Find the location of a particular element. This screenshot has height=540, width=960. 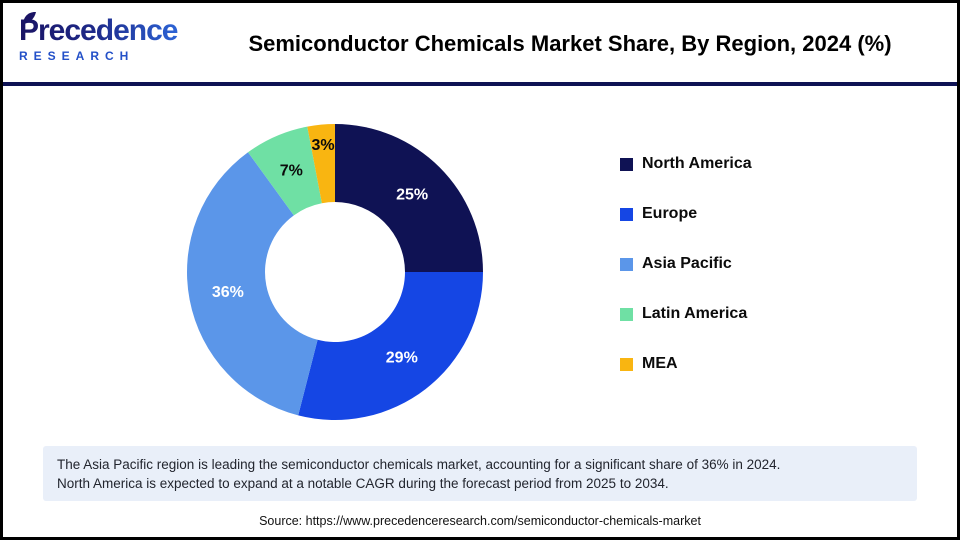

legend-label-europe: Europe is located at coordinates (670, 213).